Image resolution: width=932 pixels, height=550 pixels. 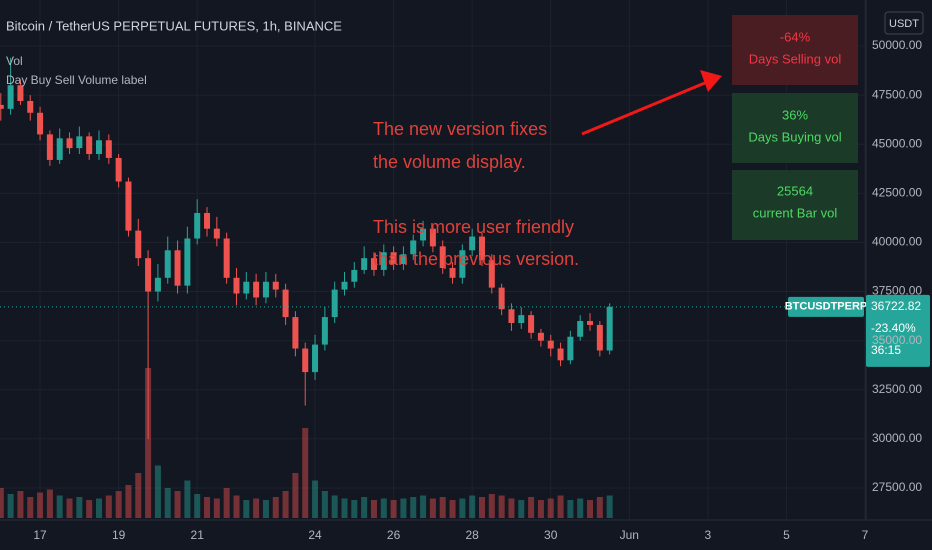 What do you see at coordinates (795, 114) in the screenshot?
I see `table-value: 36%` at bounding box center [795, 114].